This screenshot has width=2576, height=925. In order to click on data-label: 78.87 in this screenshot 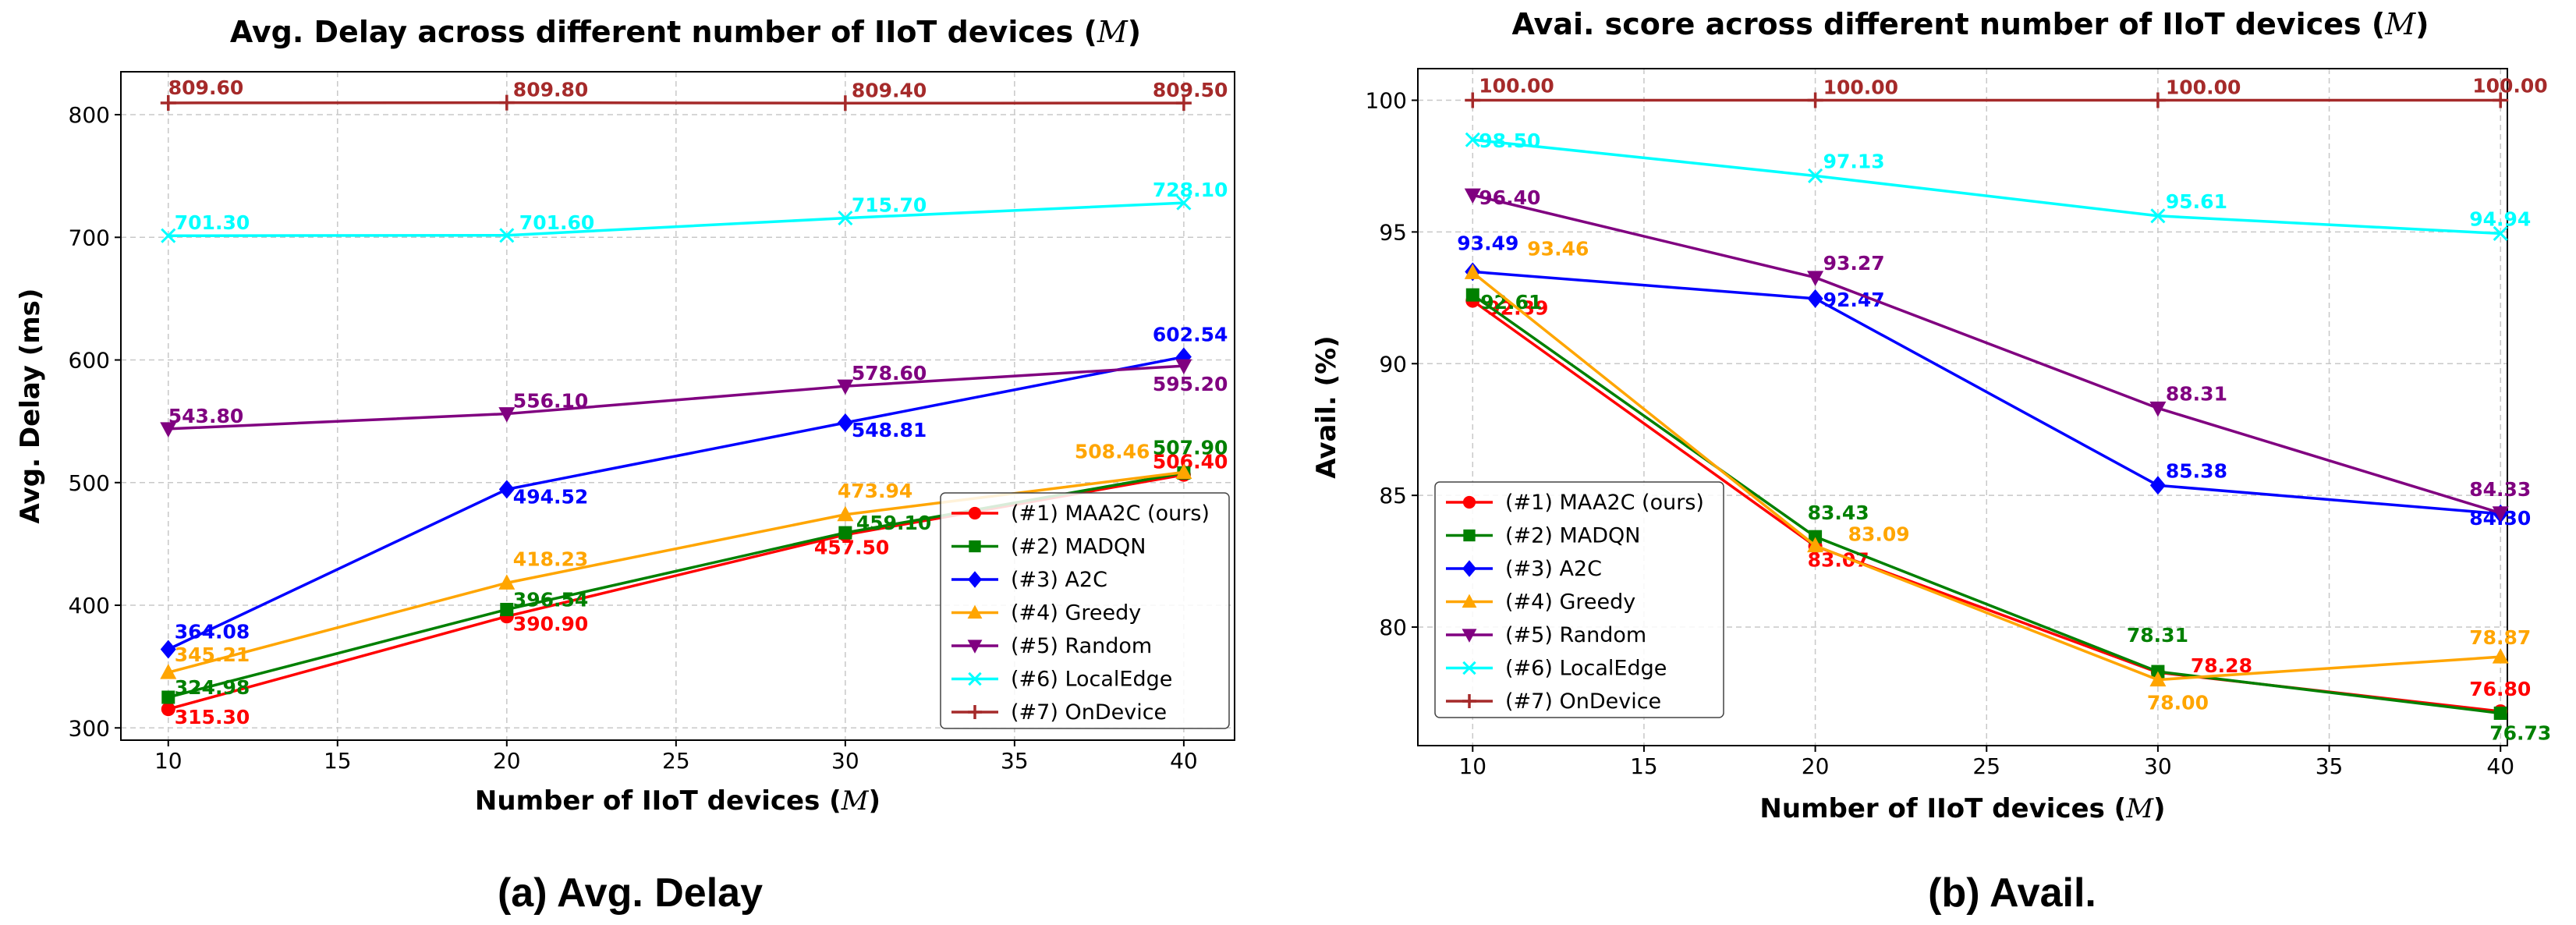, I will do `click(2500, 637)`.